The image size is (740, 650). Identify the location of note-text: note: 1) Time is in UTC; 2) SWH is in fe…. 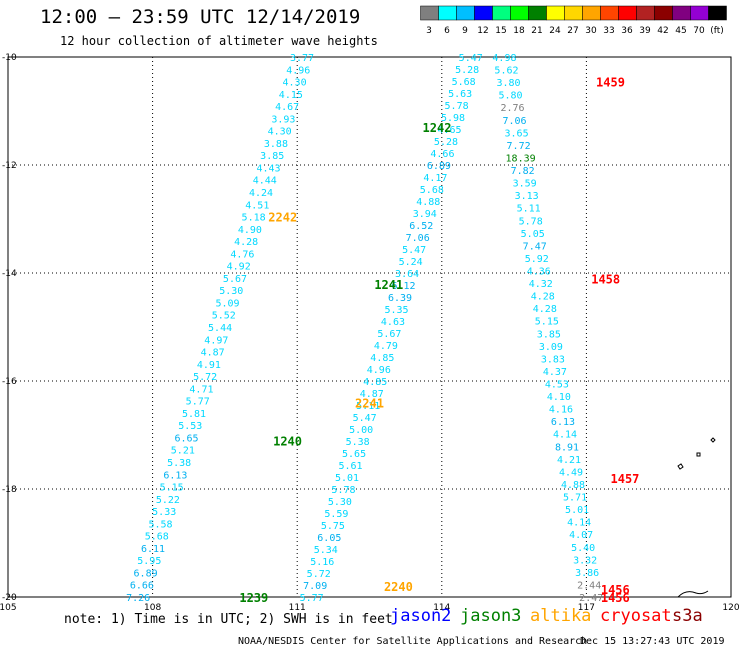
(228, 619).